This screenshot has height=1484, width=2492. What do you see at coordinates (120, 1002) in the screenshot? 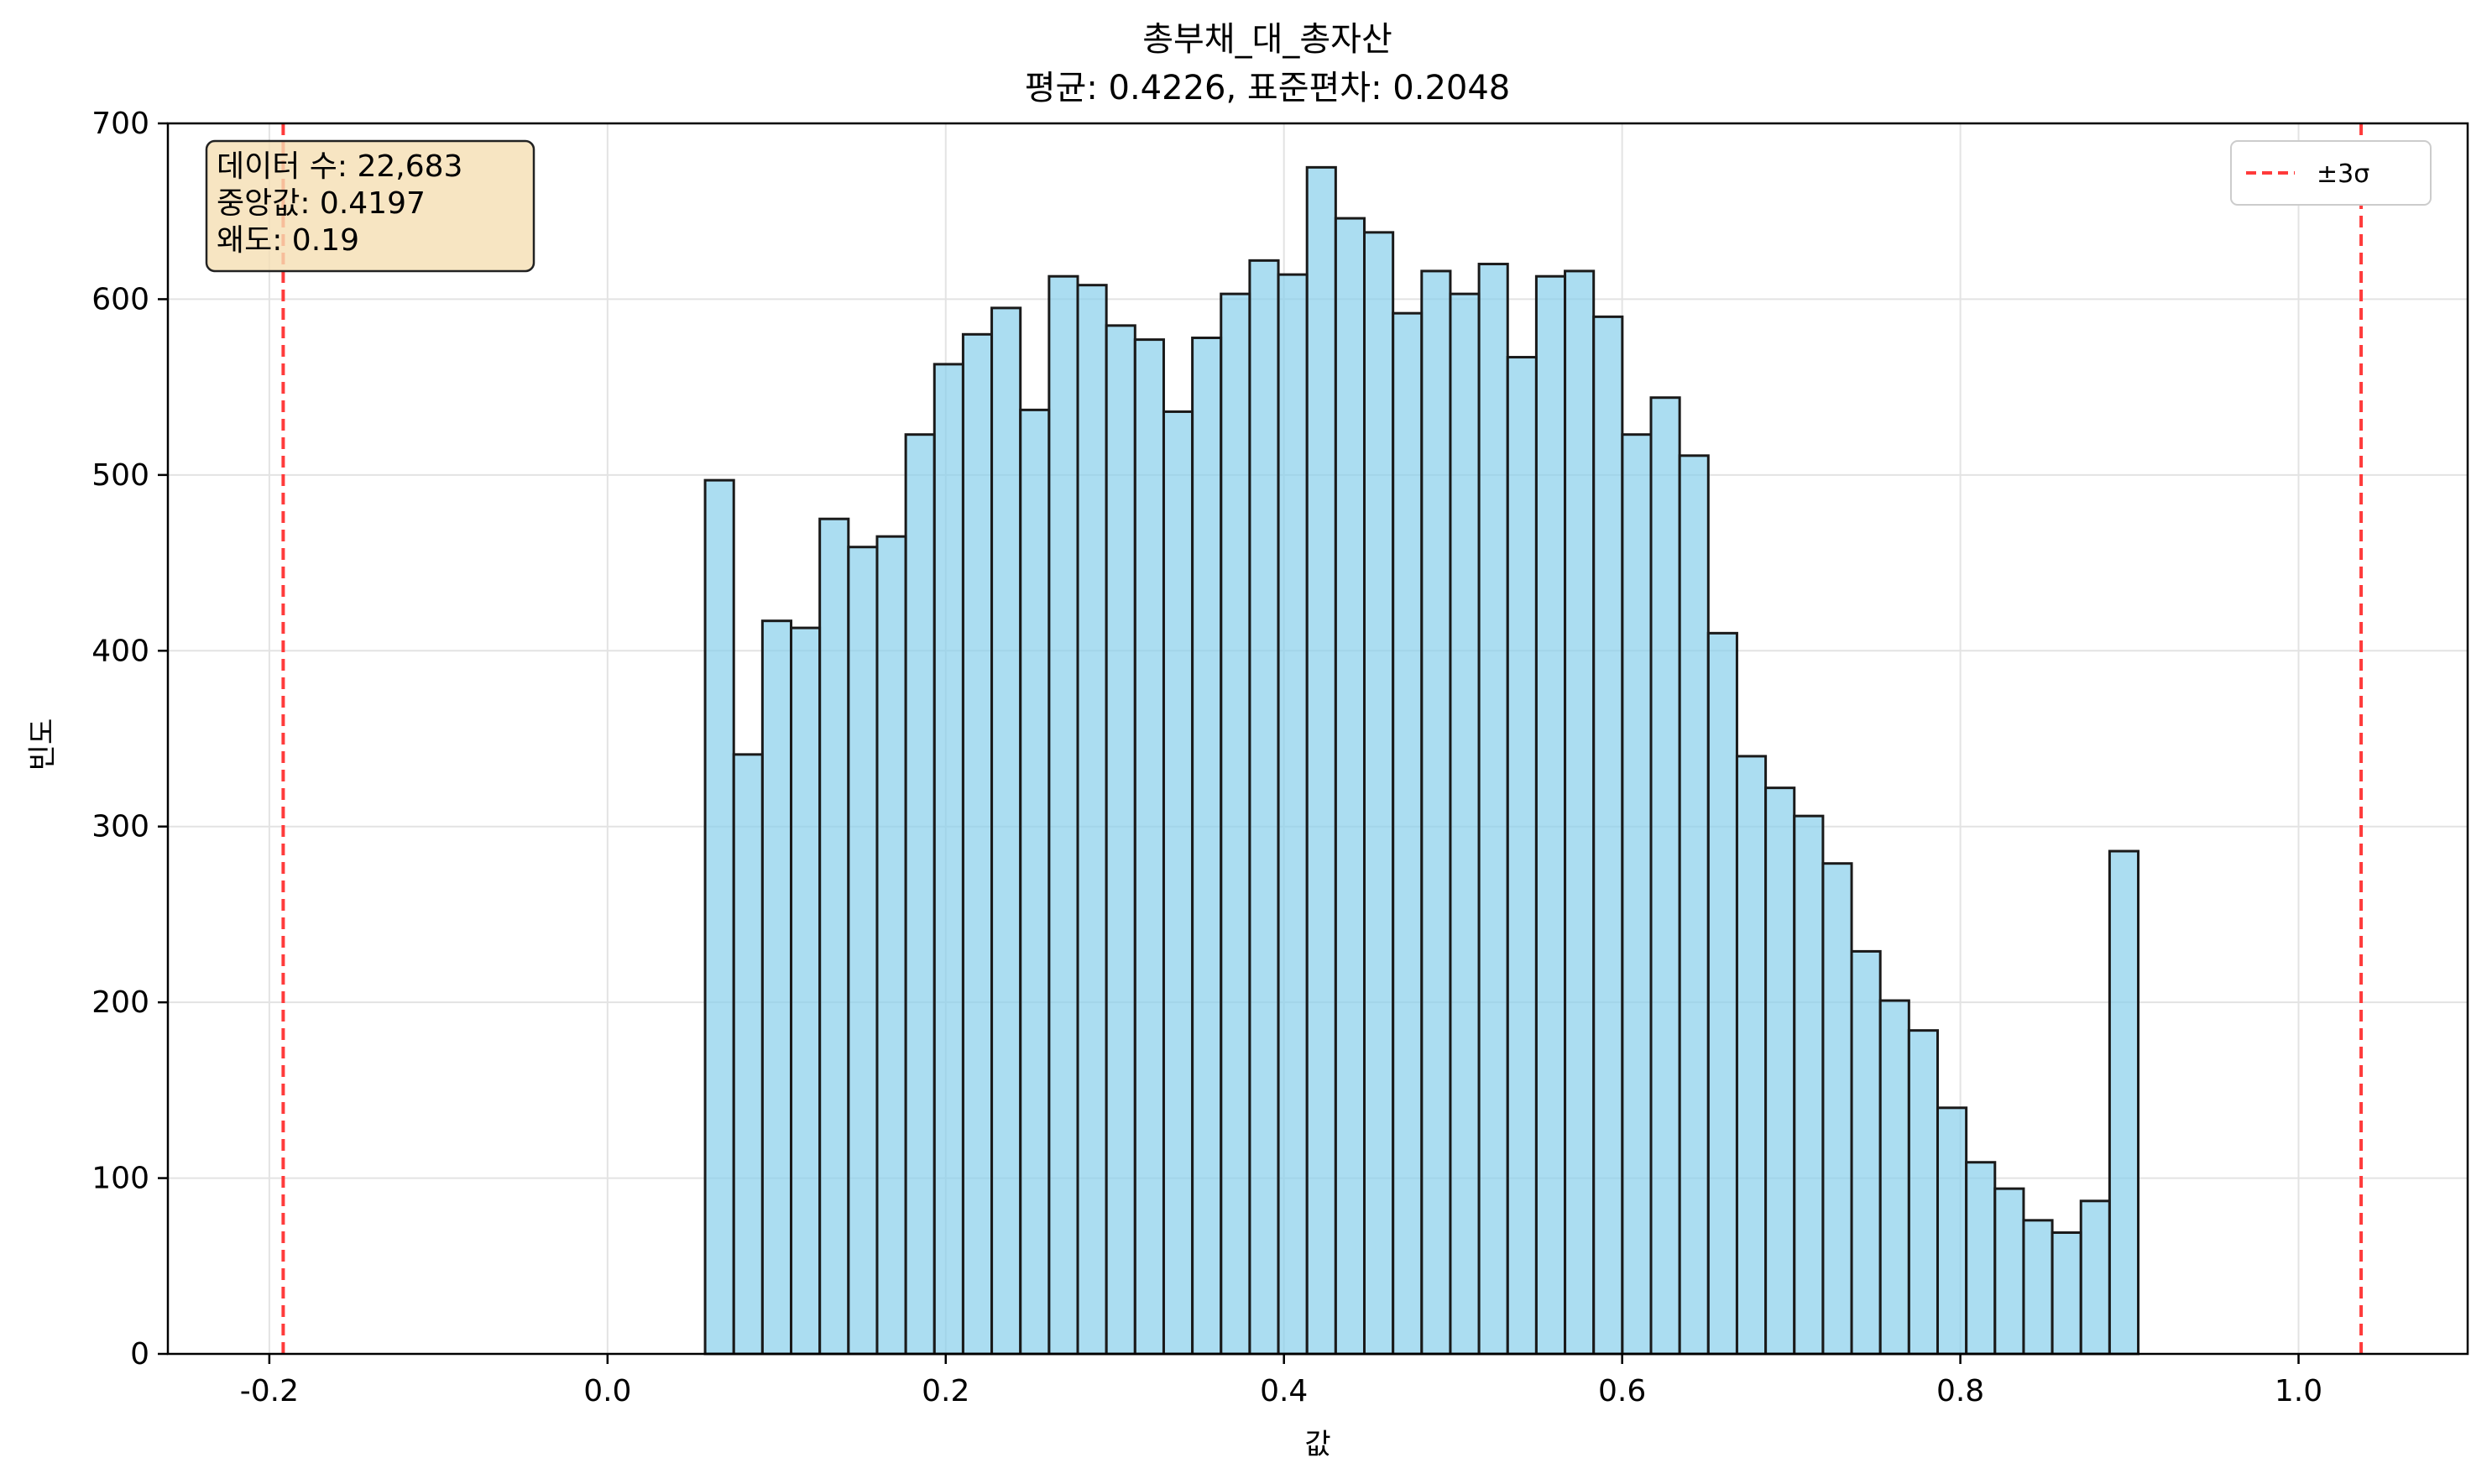
I see `y-tick-label: 200` at bounding box center [120, 1002].